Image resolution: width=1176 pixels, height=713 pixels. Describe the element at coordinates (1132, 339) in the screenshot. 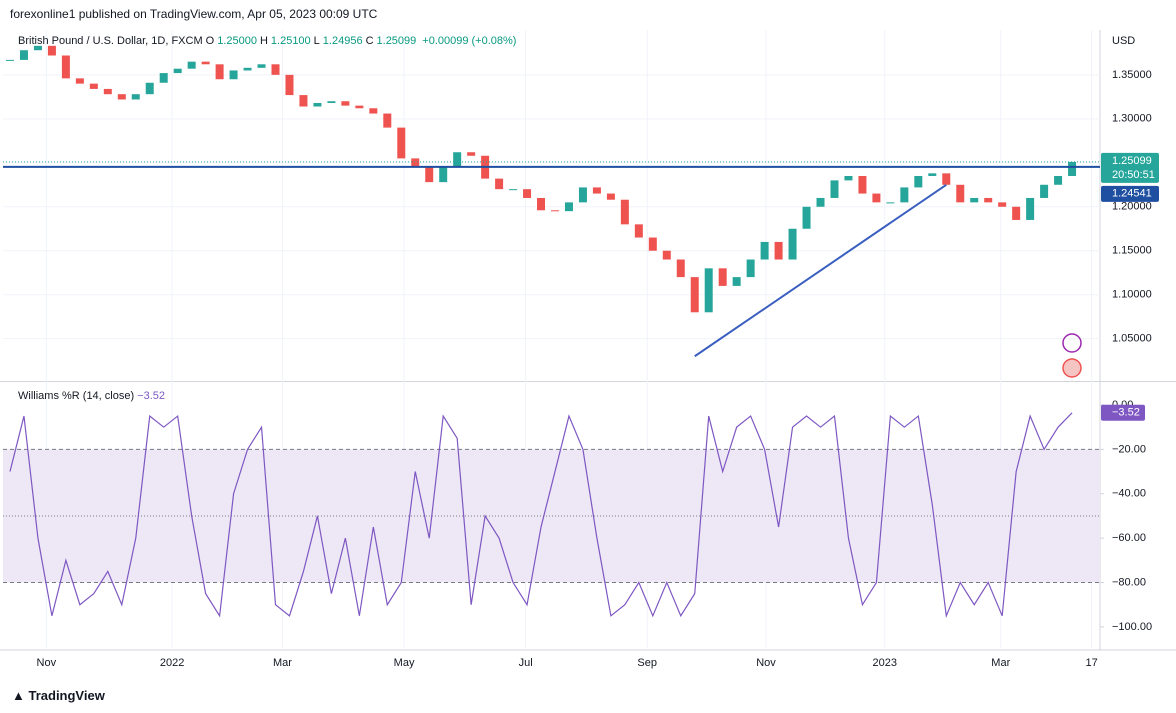

I see `y-tick-label: 1.05000` at that location.